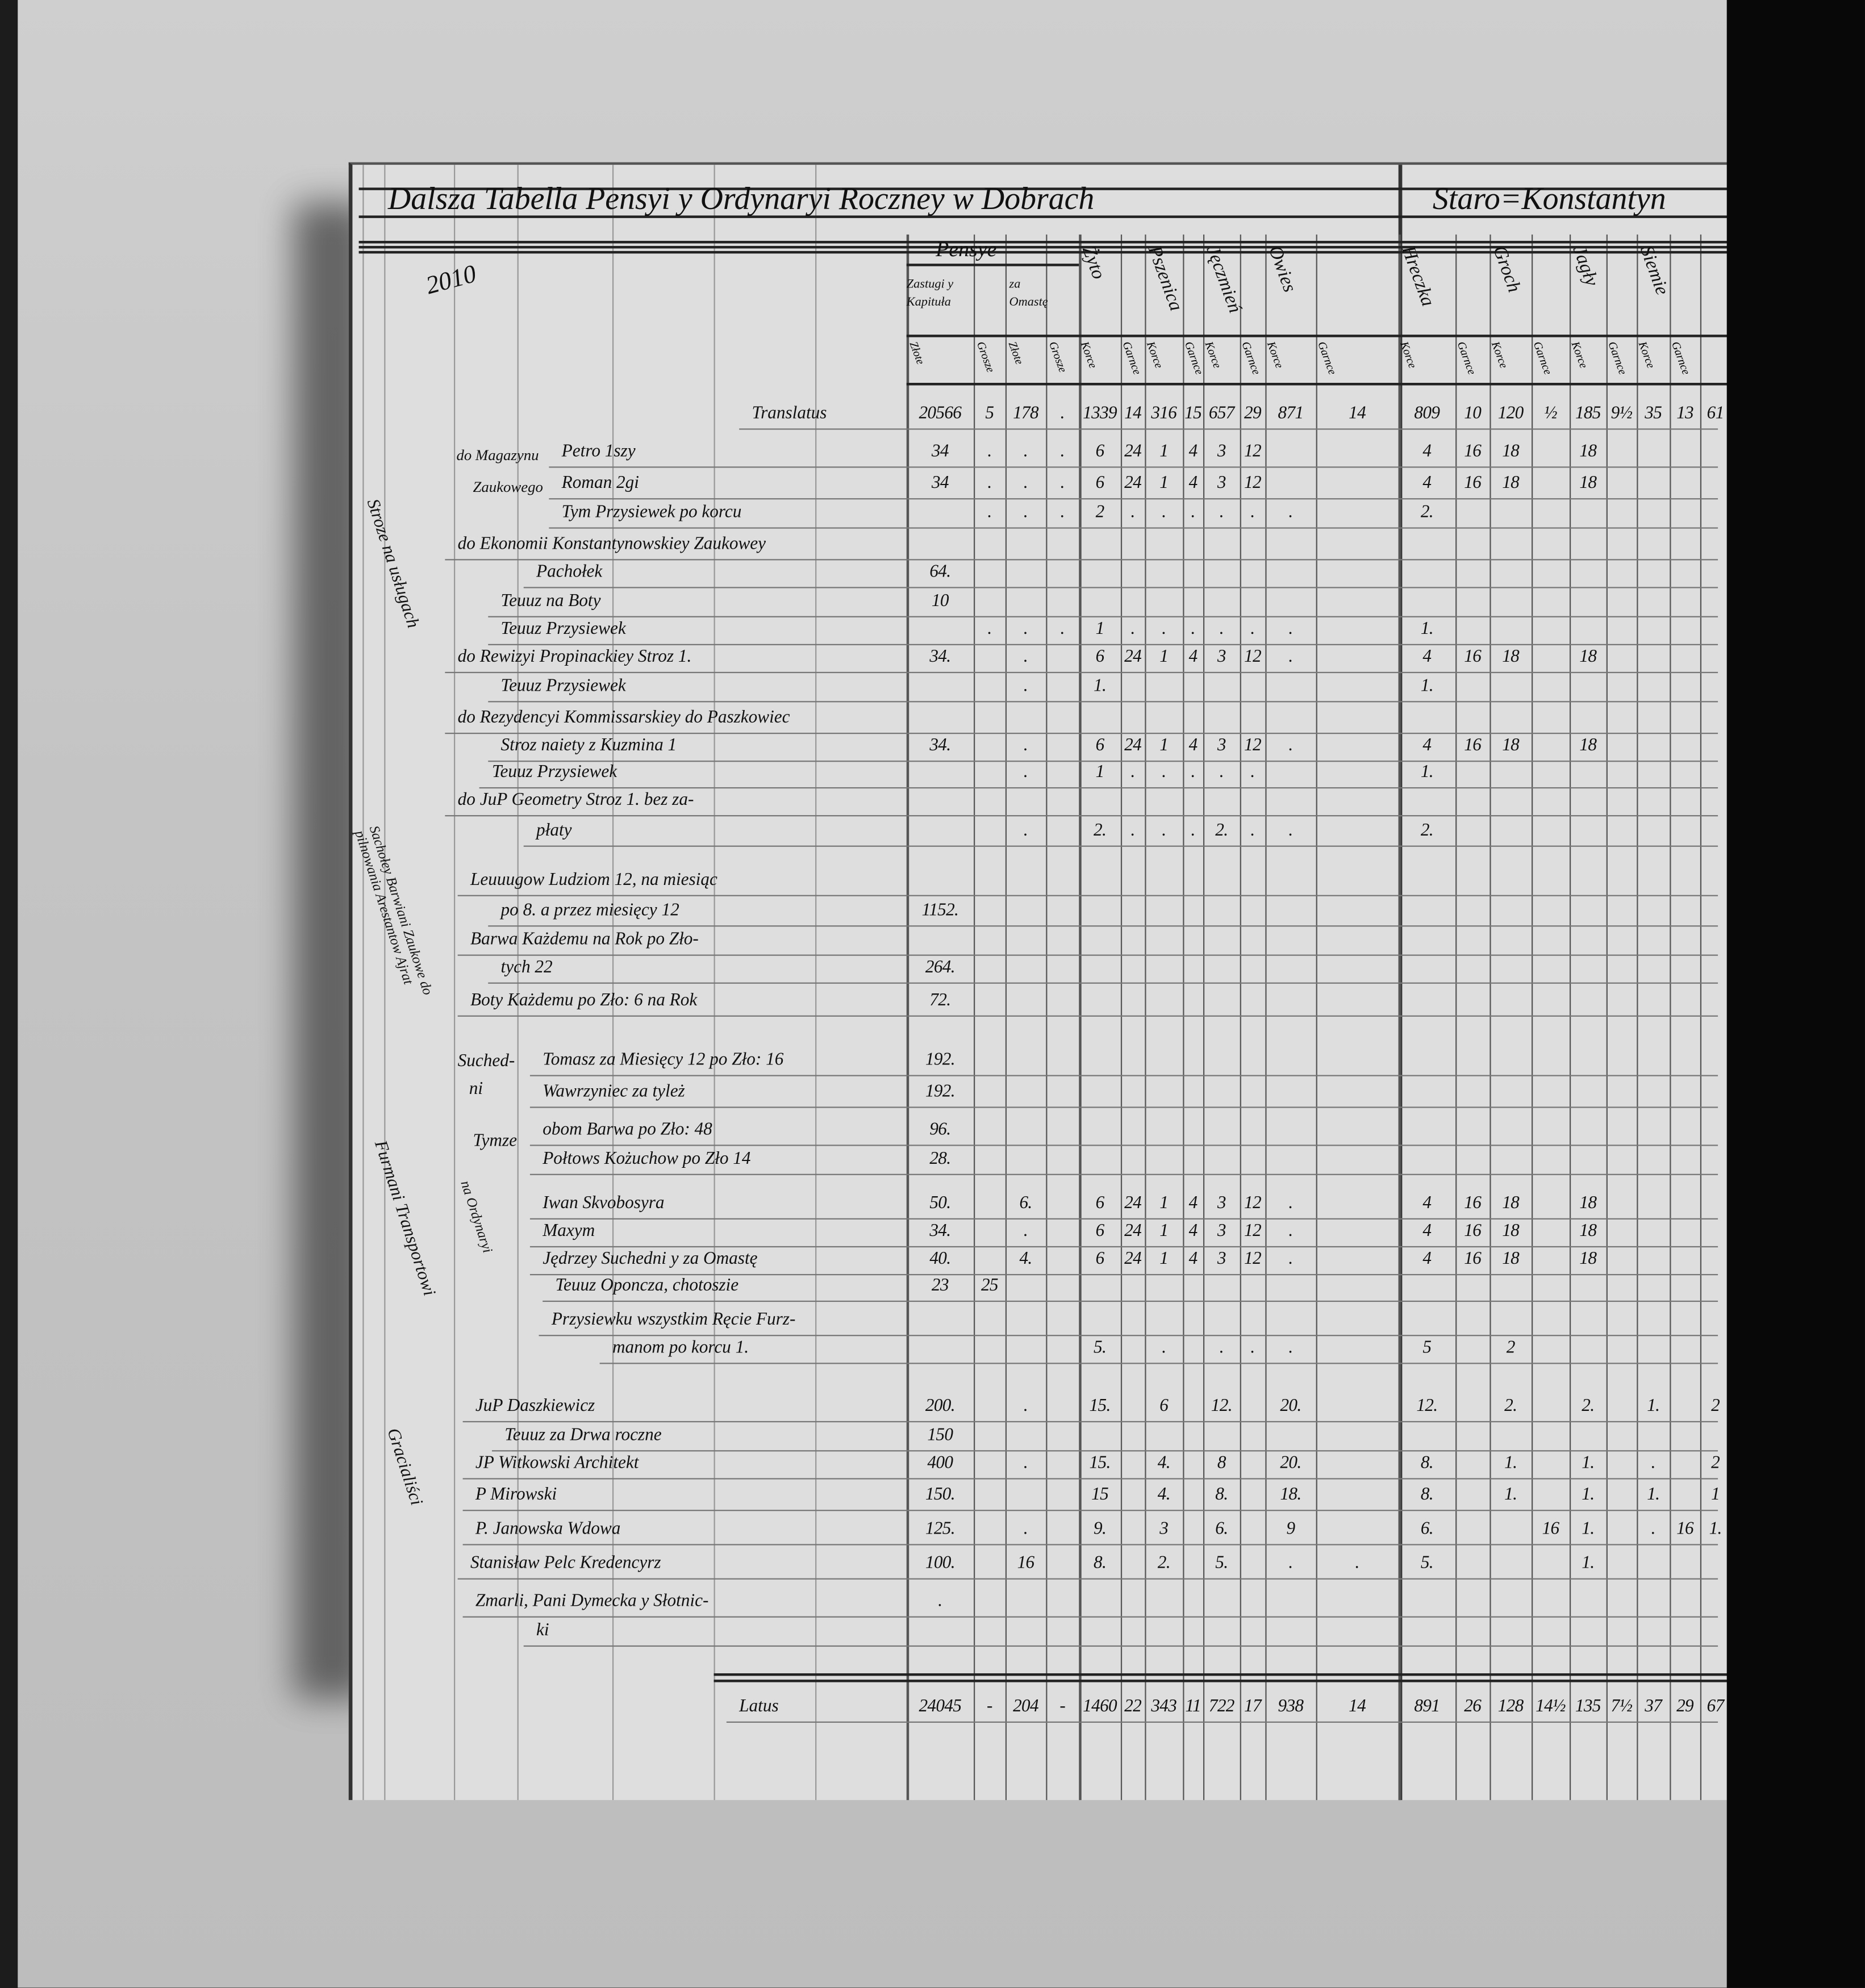 Image resolution: width=1865 pixels, height=1988 pixels. I want to click on cell-value: 4., so click(1164, 1495).